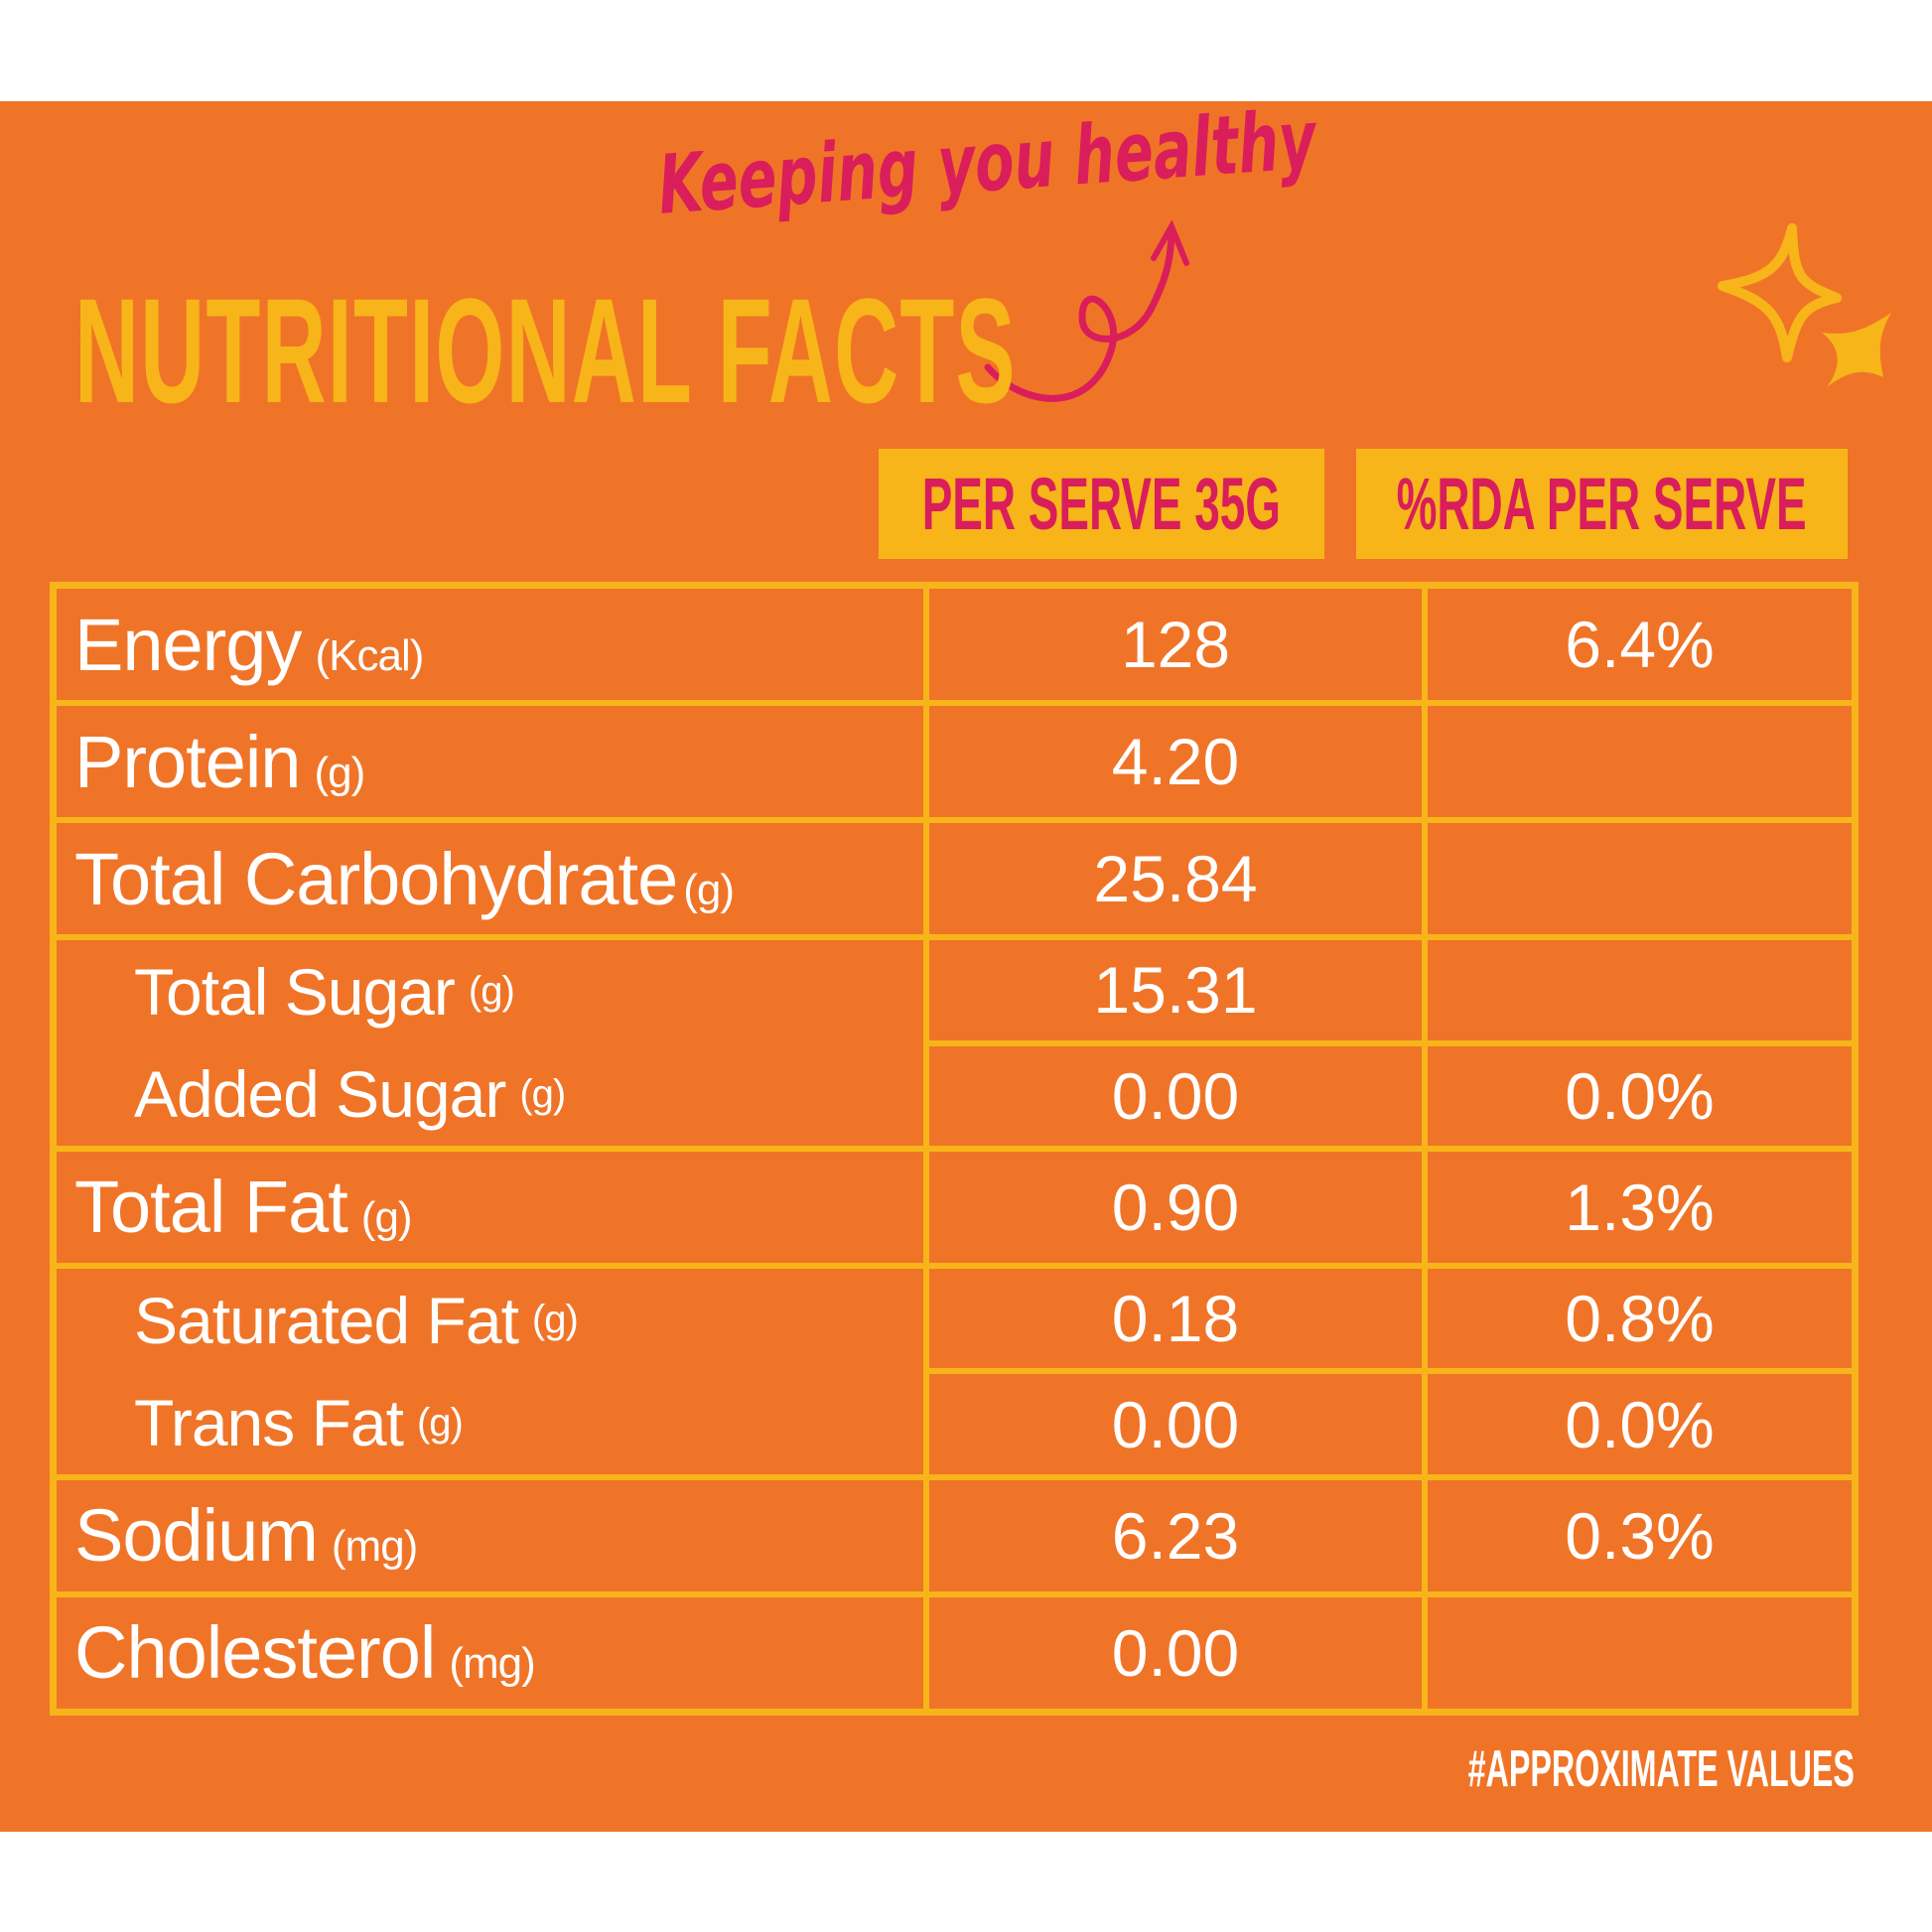  I want to click on per-serve-value: 4.20, so click(1175, 762).